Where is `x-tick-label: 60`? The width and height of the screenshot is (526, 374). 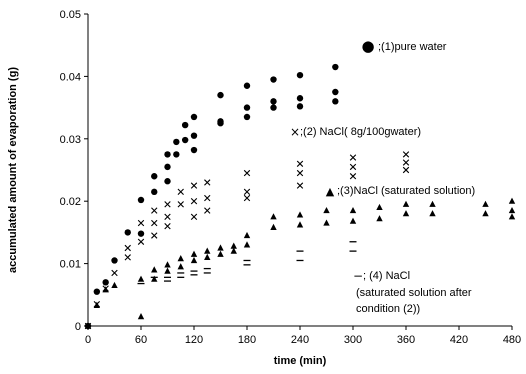
x-tick-label: 60 is located at coordinates (141, 340).